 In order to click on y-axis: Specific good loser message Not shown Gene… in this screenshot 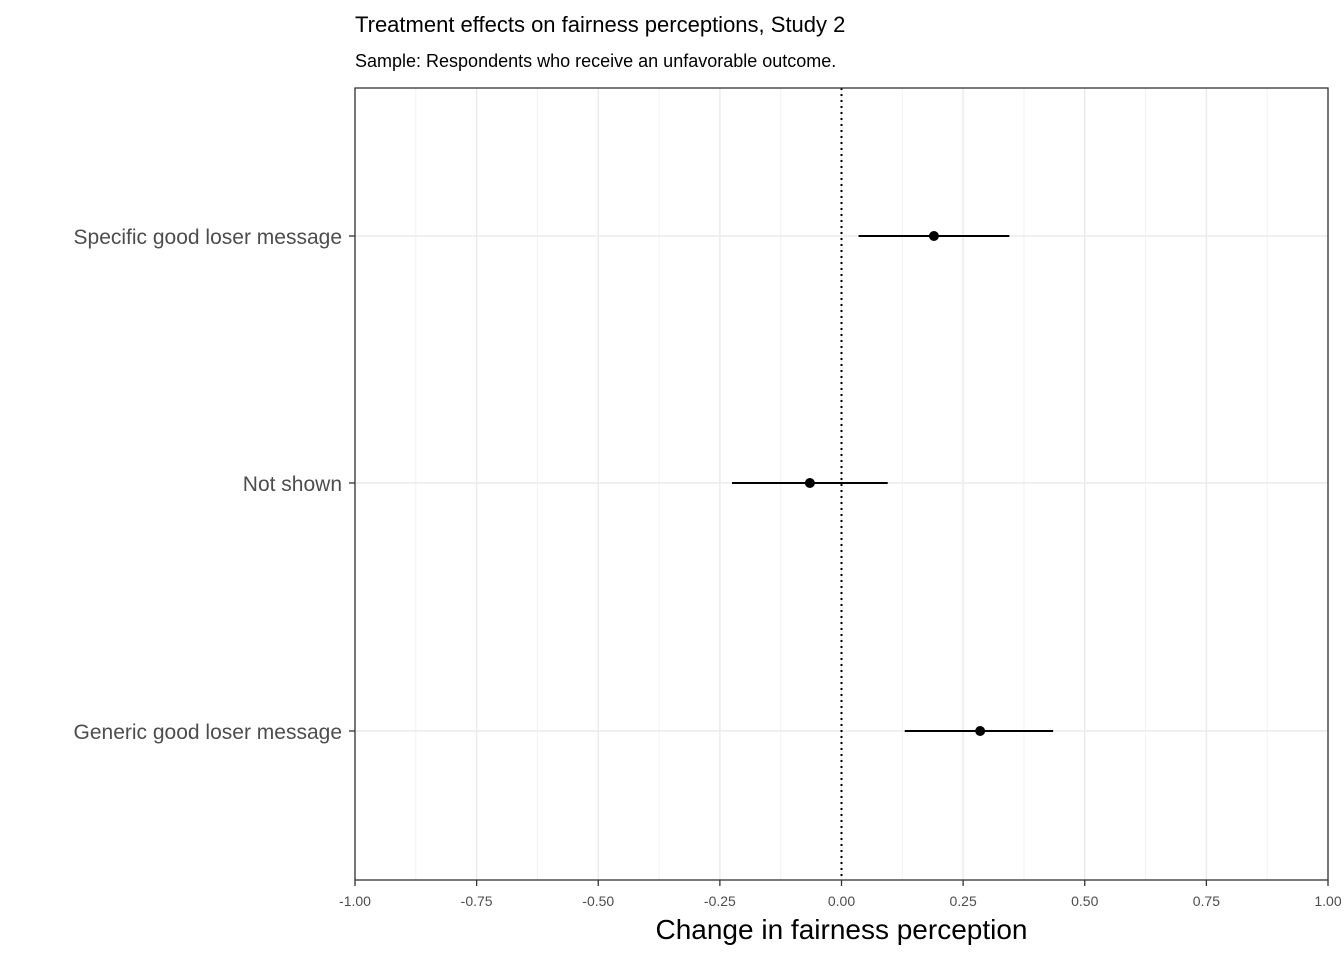, I will do `click(214, 485)`.